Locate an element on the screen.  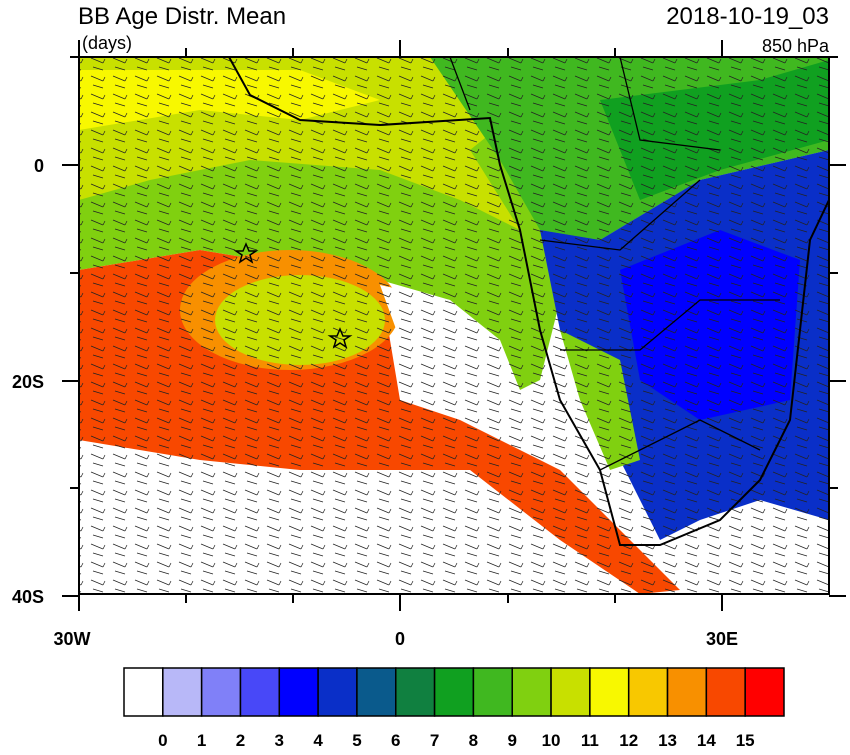
lat-label: 20S is located at coordinates (28, 382).